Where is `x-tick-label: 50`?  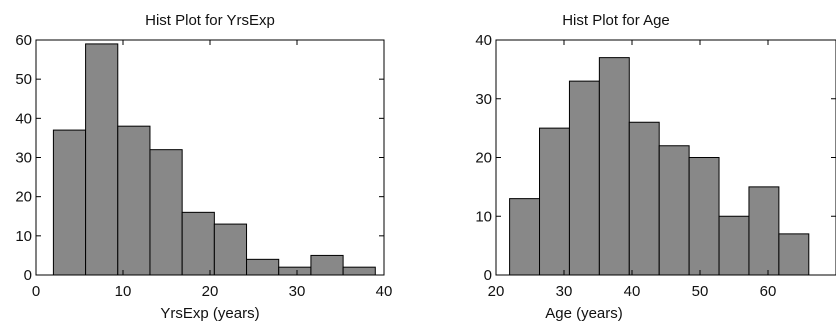
x-tick-label: 50 is located at coordinates (700, 291).